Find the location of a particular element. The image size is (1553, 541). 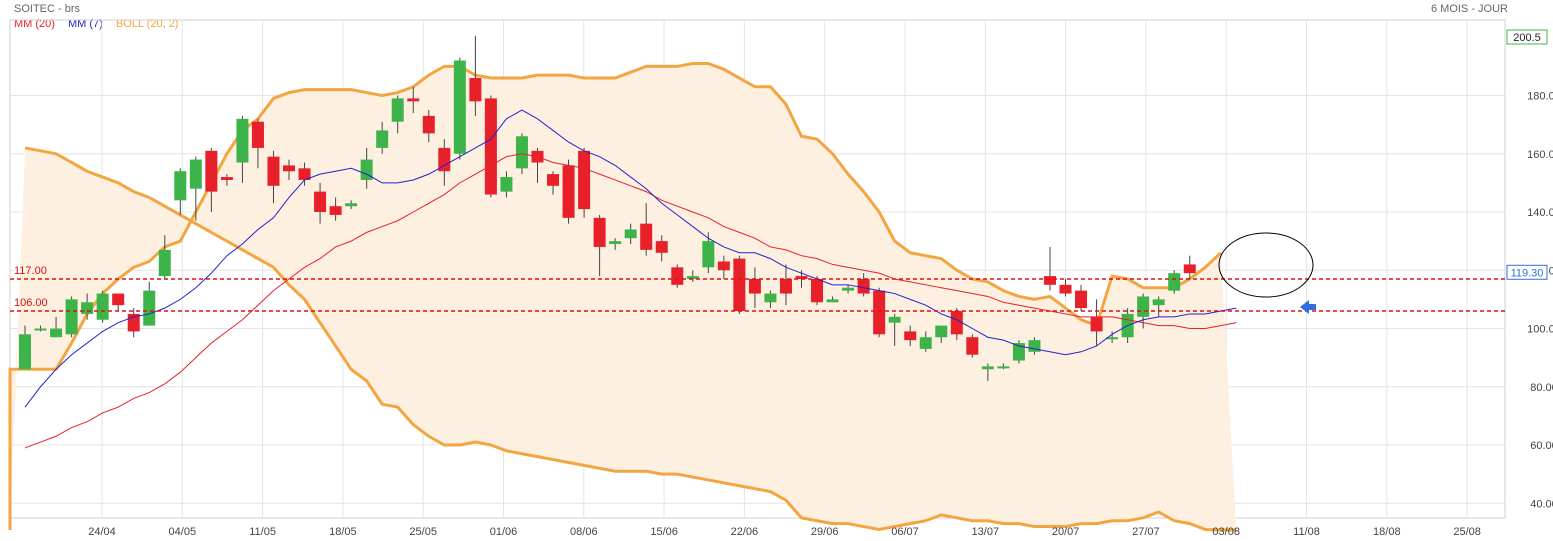

level-label: 106.00 is located at coordinates (31, 303).